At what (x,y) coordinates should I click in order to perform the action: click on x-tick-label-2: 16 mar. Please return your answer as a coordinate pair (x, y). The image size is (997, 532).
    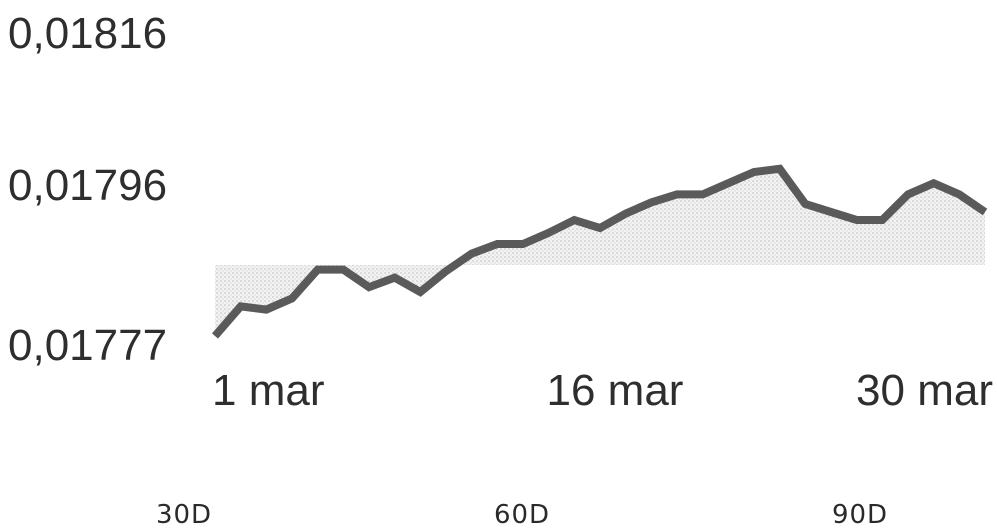
    Looking at the image, I should click on (615, 390).